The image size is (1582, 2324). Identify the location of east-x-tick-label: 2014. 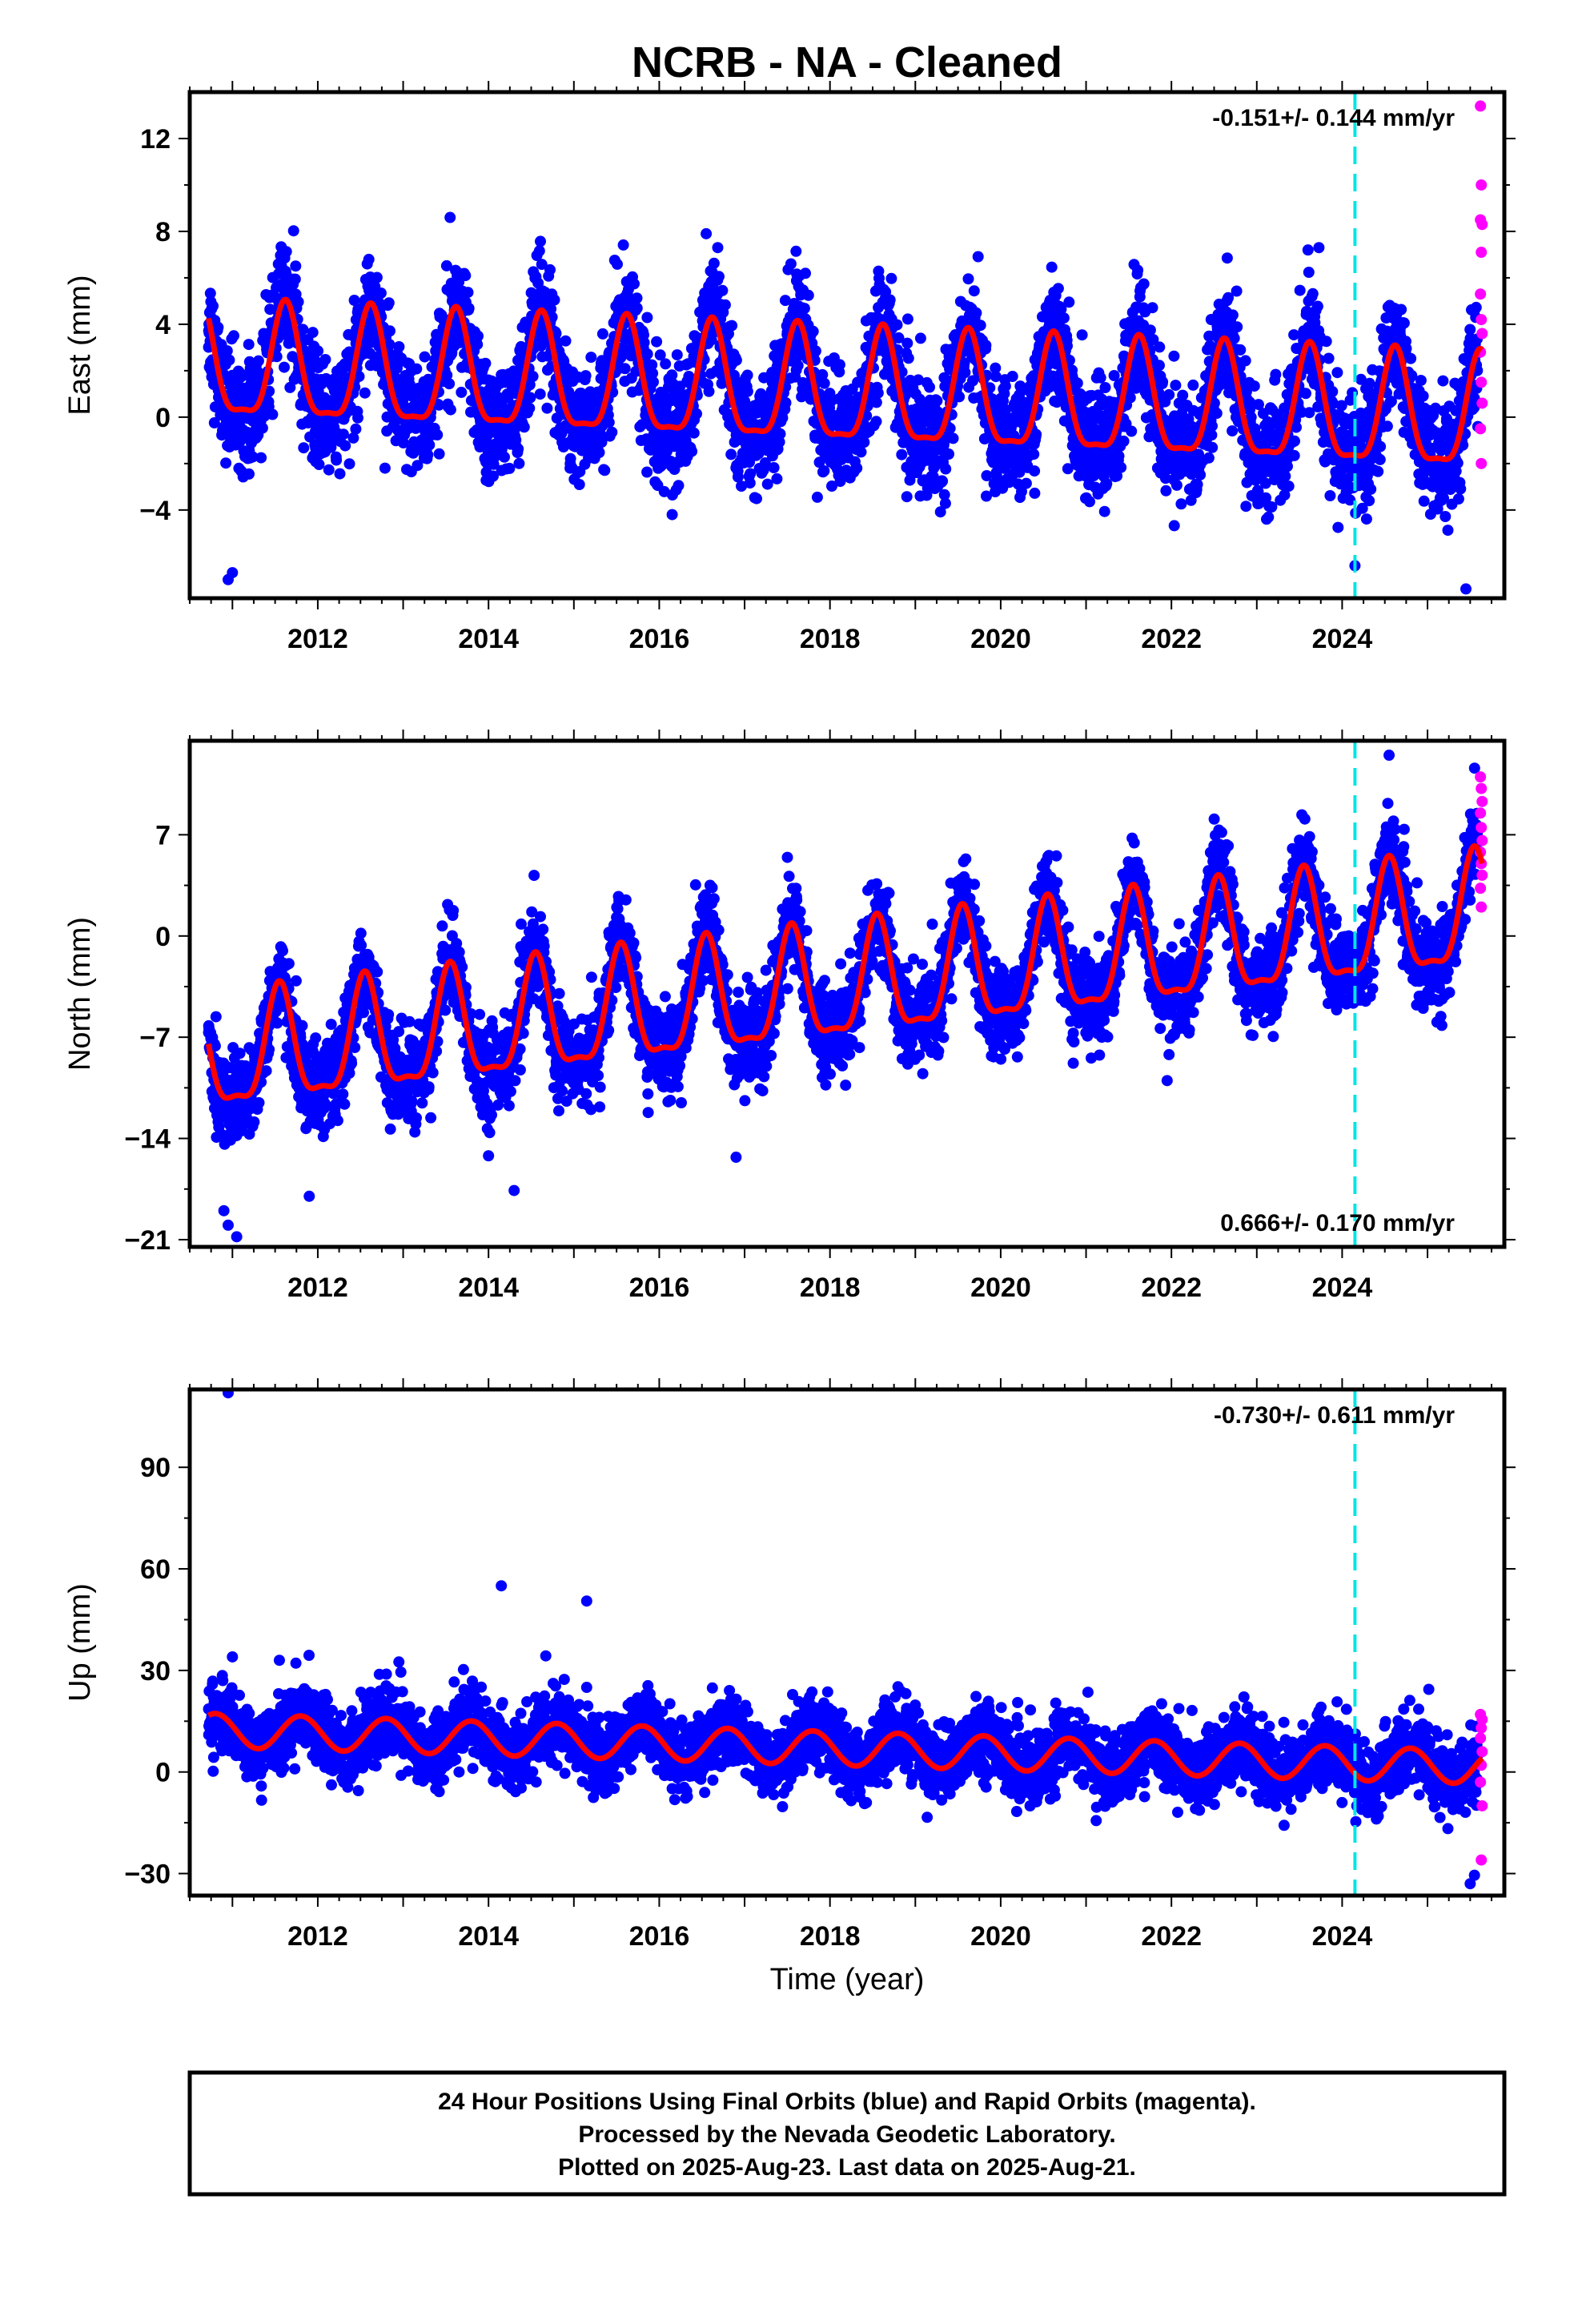
(488, 639).